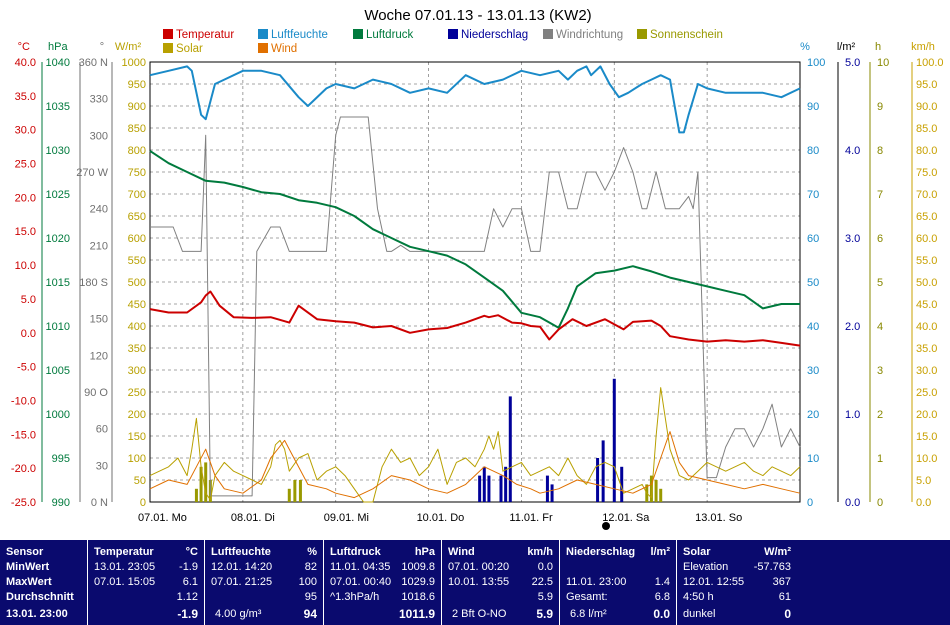  What do you see at coordinates (926, 107) in the screenshot?
I see `tick-wind: 90.0` at bounding box center [926, 107].